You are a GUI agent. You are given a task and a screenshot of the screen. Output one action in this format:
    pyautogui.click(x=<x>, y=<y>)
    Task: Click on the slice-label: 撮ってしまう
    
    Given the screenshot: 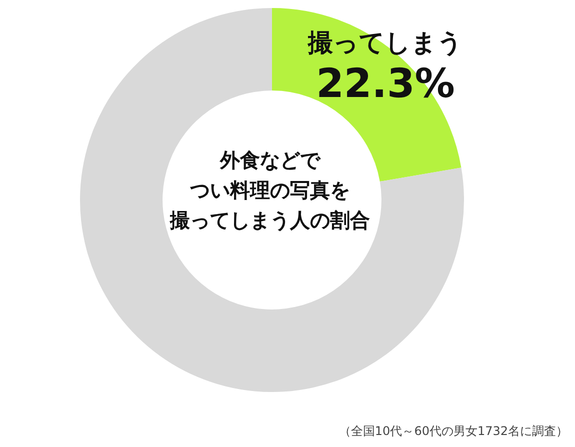 What is the action you would take?
    pyautogui.click(x=384, y=43)
    